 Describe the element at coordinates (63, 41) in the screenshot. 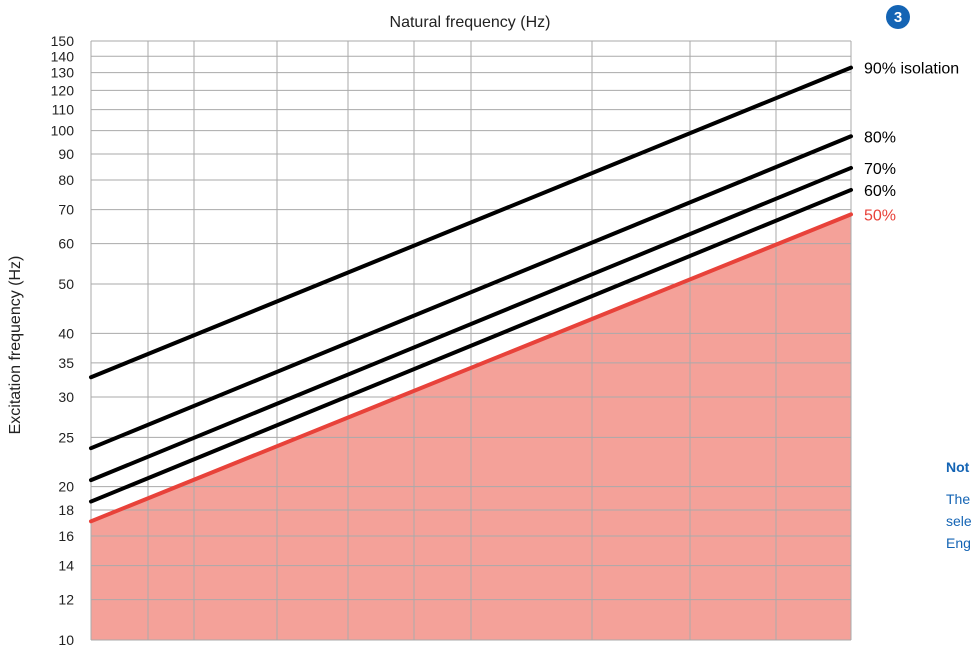

I see `y-tick-label: 150` at that location.